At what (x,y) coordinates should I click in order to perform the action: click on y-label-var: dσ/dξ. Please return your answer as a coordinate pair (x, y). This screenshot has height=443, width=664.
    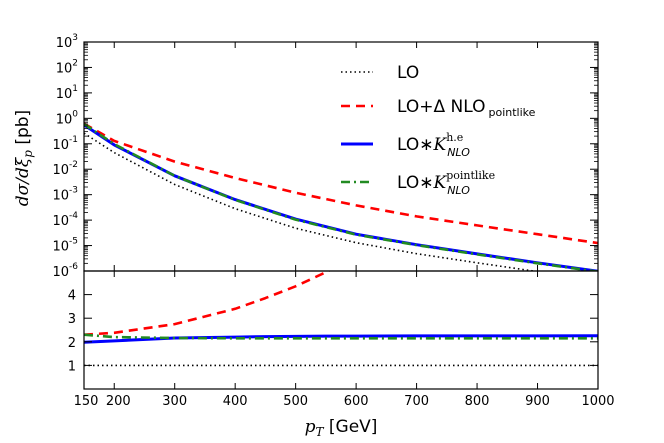
    Looking at the image, I should click on (23, 181).